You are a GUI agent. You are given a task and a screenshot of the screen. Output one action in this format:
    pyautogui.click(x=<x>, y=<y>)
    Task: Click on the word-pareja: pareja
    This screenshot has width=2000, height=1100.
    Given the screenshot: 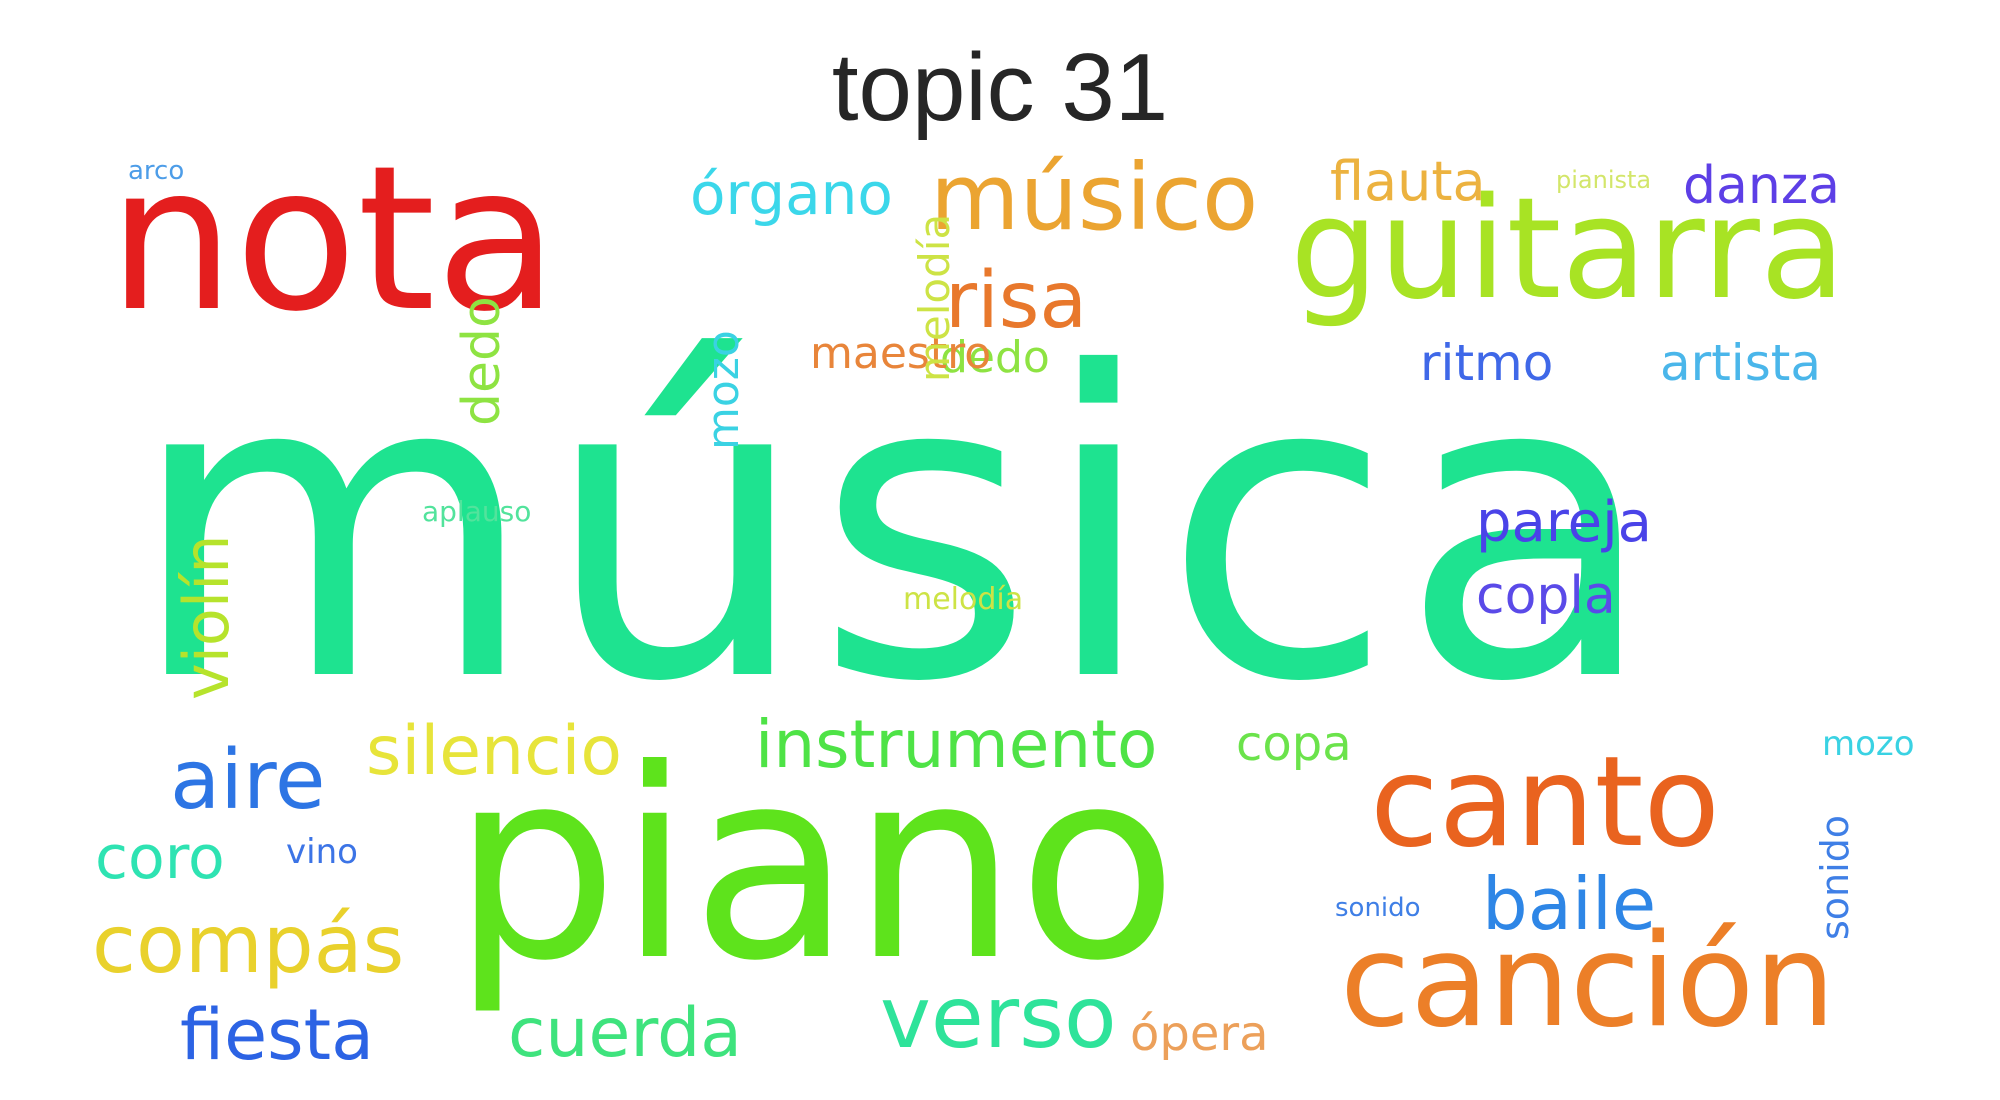 What is the action you would take?
    pyautogui.click(x=1564, y=522)
    